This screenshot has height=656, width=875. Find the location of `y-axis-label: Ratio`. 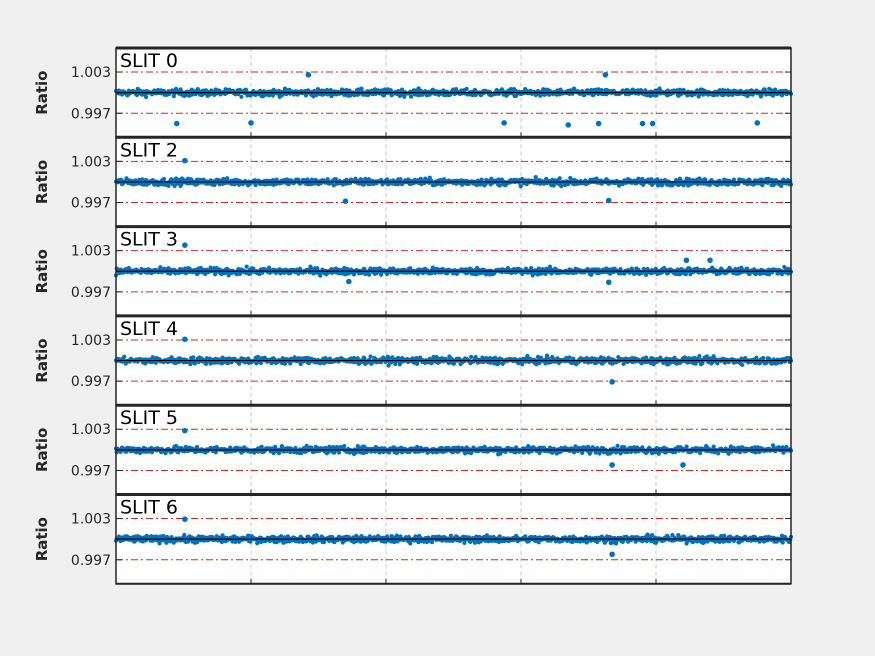

y-axis-label: Ratio is located at coordinates (42, 182).